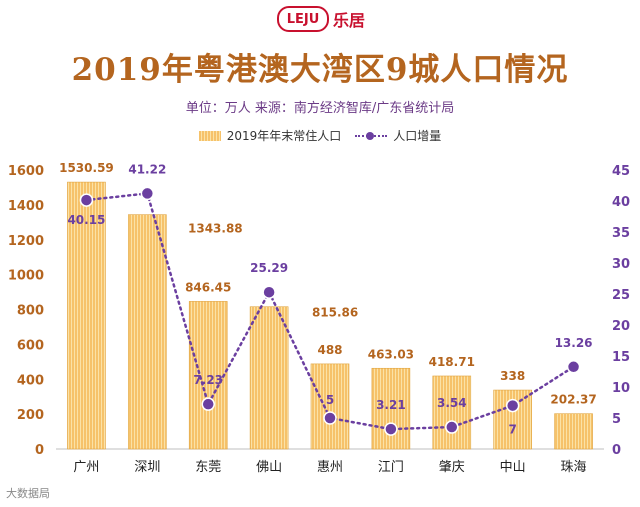 The image size is (640, 507). I want to click on y-right-tick-label: 15, so click(621, 357).